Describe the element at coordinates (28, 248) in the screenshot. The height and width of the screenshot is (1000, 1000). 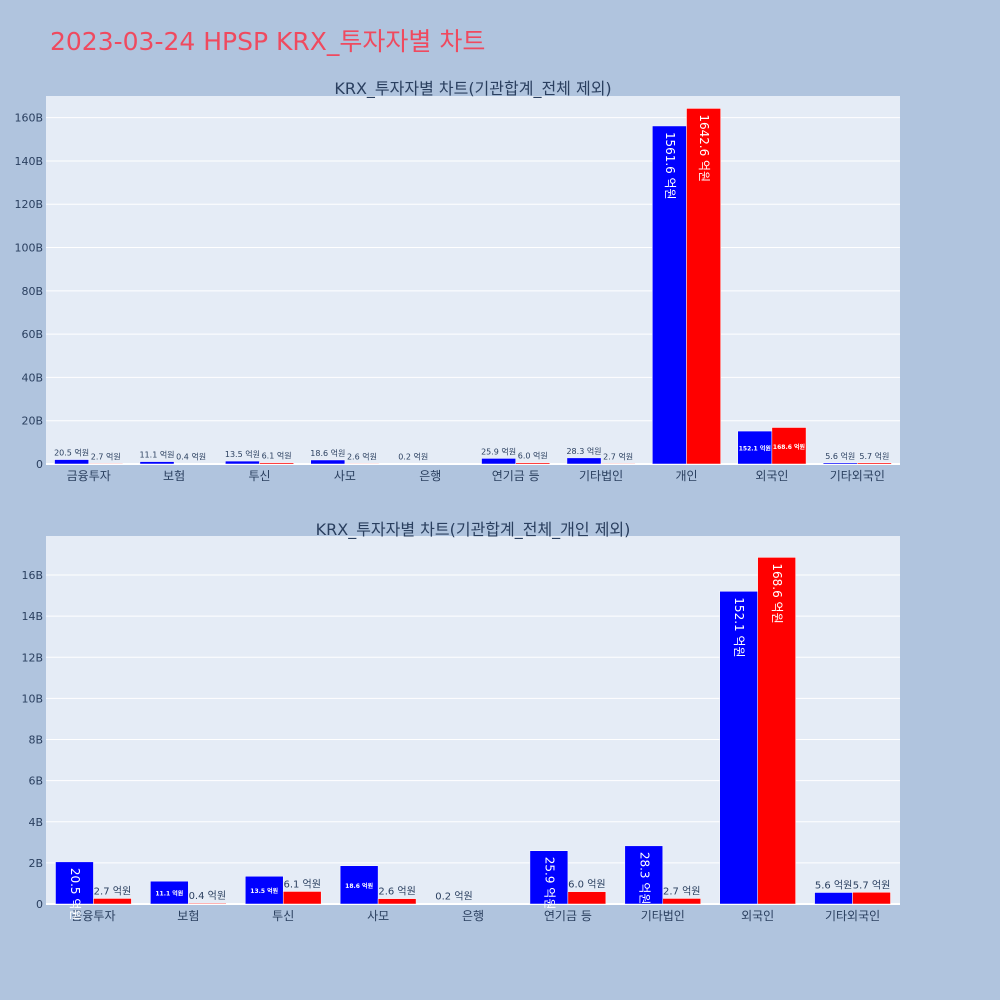
I see `y-tick-label: 100B` at that location.